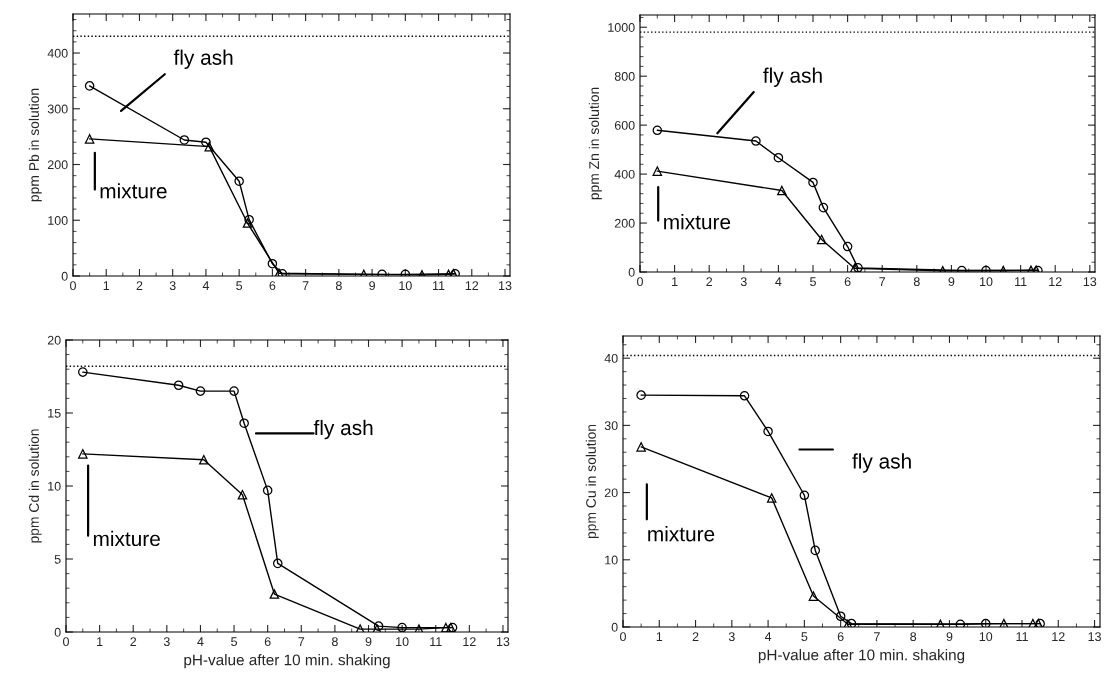 The image size is (1105, 681). I want to click on y-axis-title: ppm Pb in solution, so click(35, 145).